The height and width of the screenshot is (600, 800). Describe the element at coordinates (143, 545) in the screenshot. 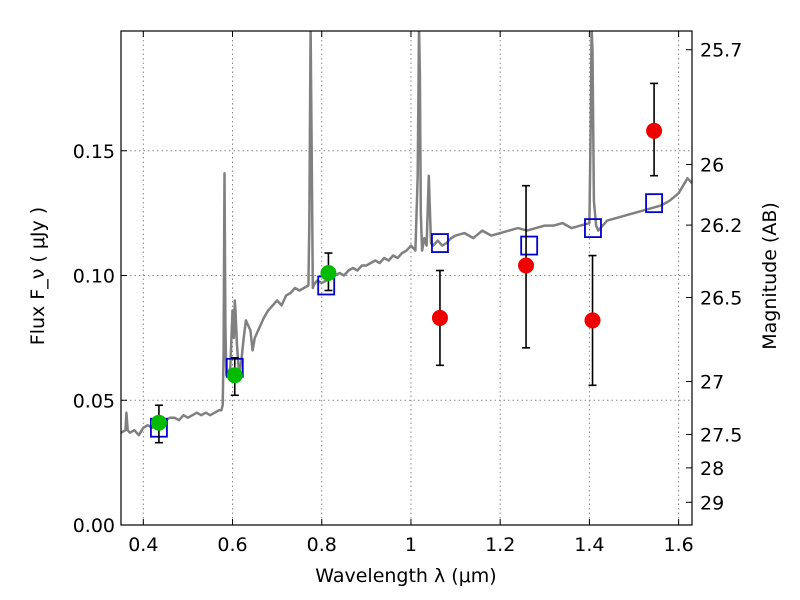

I see `x-tick-label: 0.4` at that location.